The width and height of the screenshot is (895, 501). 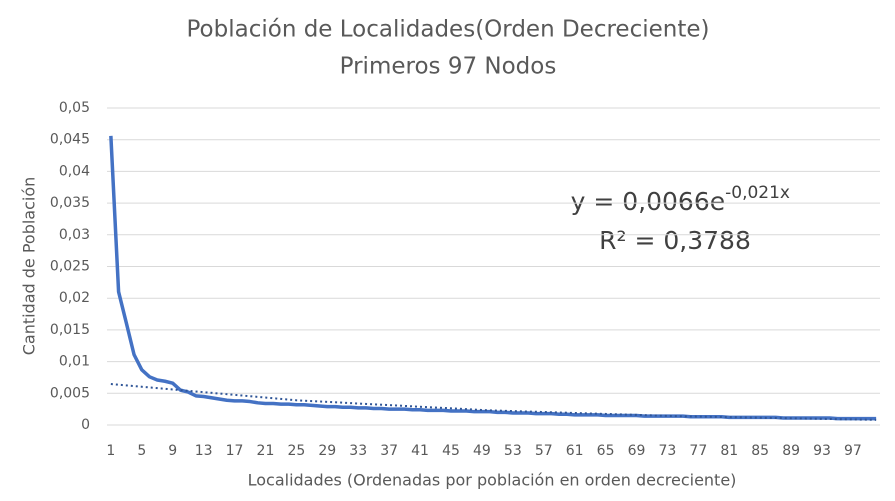 I want to click on x-tick-label: 1, so click(x=110, y=451).